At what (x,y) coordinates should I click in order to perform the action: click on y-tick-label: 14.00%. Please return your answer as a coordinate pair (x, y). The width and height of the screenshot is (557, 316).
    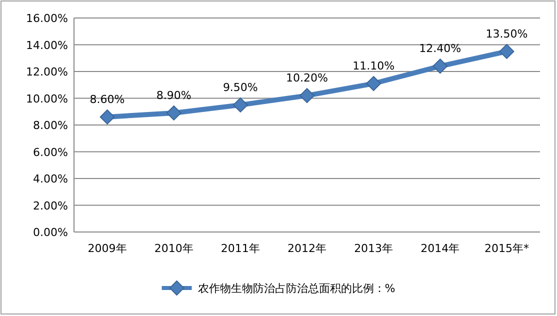
    Looking at the image, I should click on (47, 45).